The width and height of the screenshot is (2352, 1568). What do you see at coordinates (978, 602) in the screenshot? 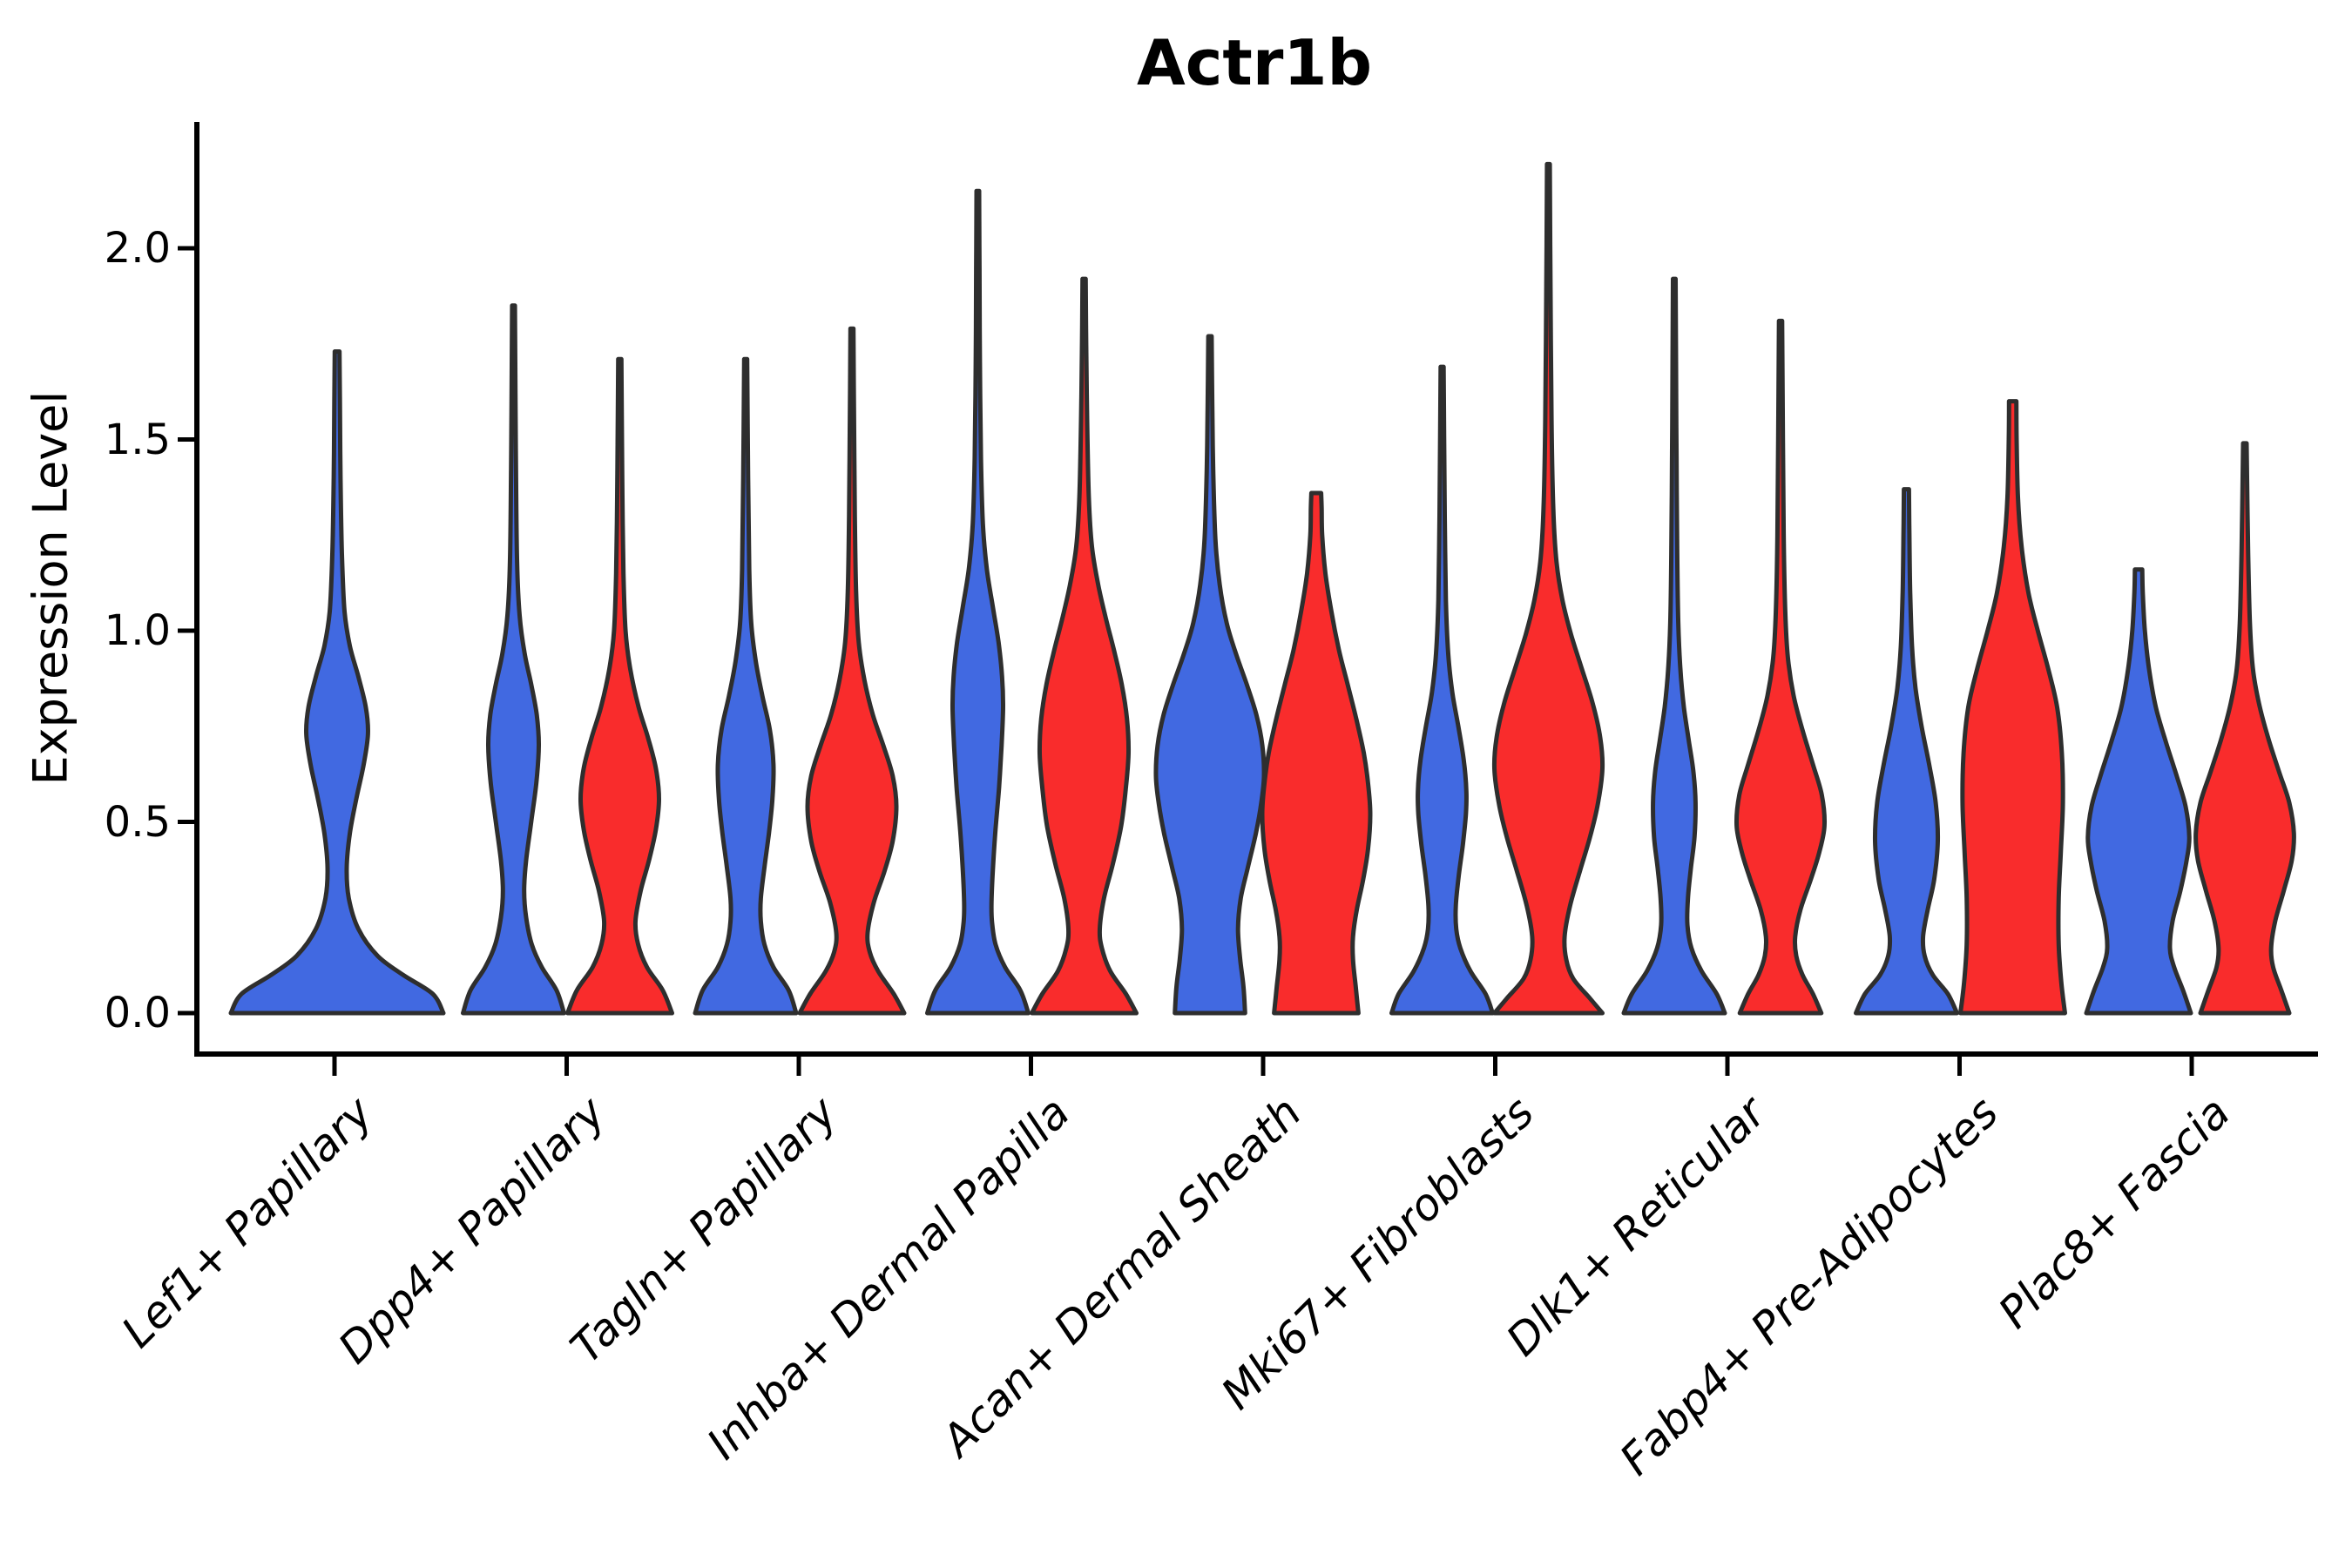
I see `violin-3-blue` at bounding box center [978, 602].